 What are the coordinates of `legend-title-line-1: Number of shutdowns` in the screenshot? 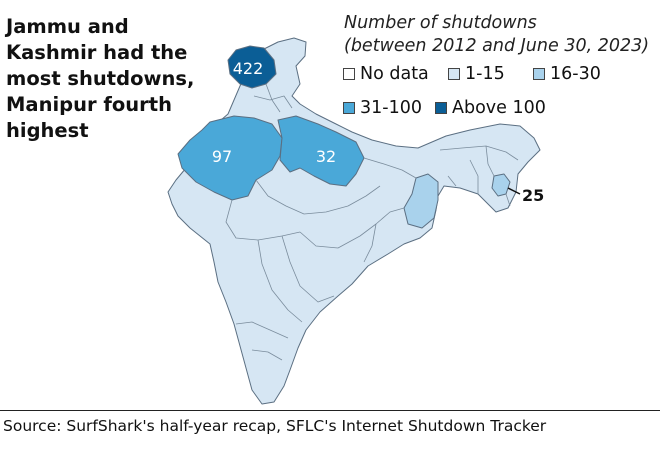 It's located at (440, 23).